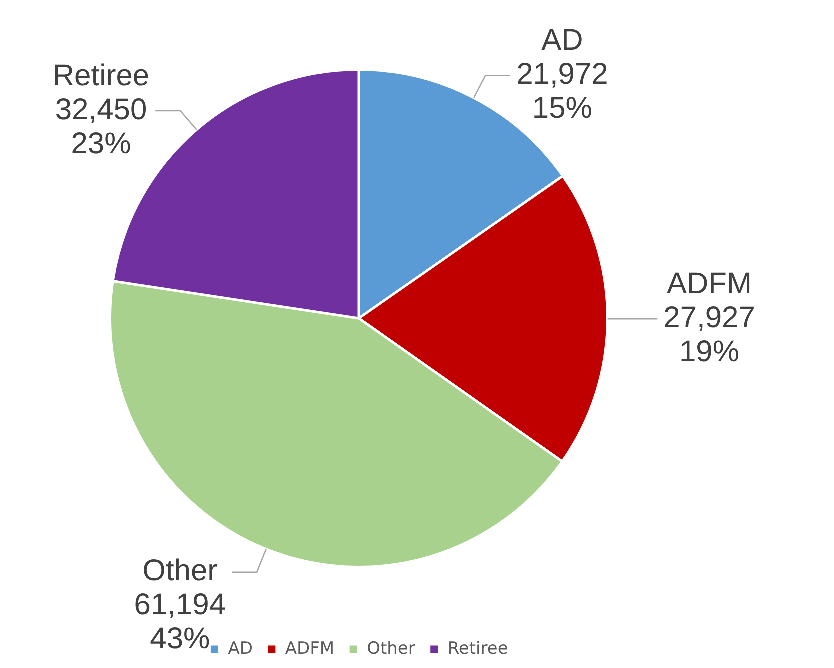 The image size is (834, 668). Describe the element at coordinates (562, 92) in the screenshot. I see `data-label: 21,972 15%` at that location.